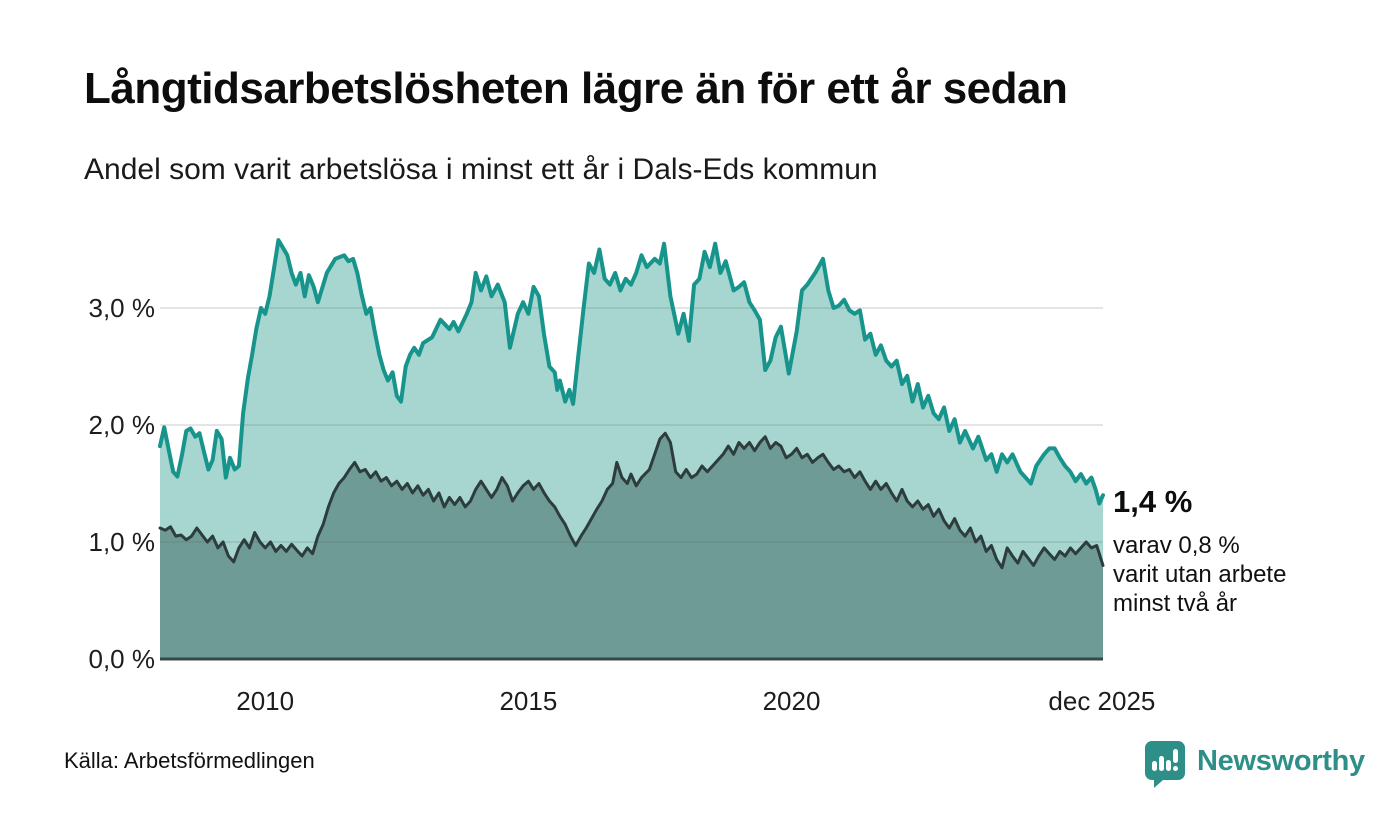 This screenshot has height=840, width=1400. Describe the element at coordinates (1153, 501) in the screenshot. I see `endpoint-value-label: 1,4 %` at that location.